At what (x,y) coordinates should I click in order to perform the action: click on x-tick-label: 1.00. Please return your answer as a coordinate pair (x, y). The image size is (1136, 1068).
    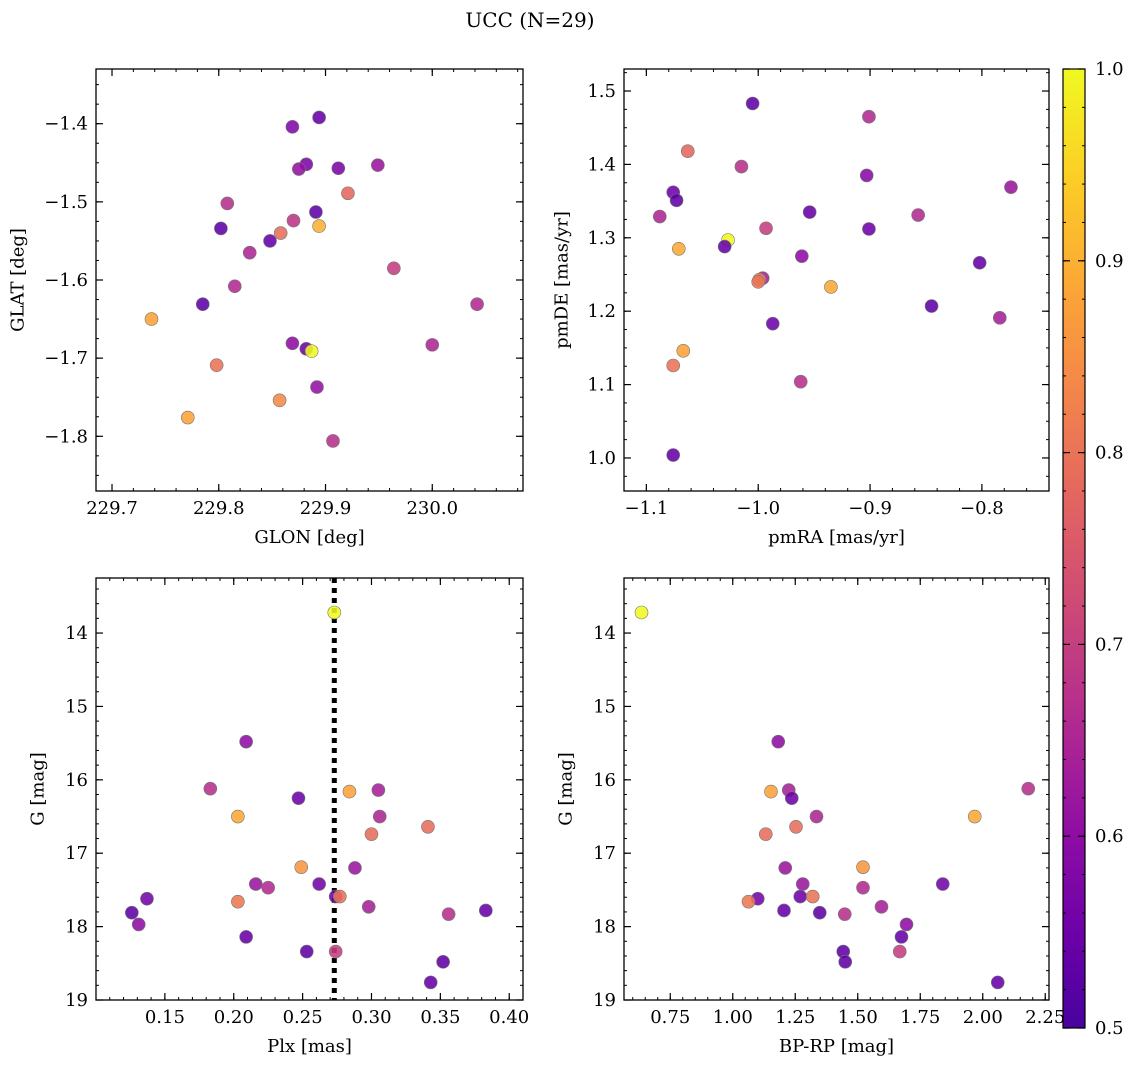
    Looking at the image, I should click on (733, 1017).